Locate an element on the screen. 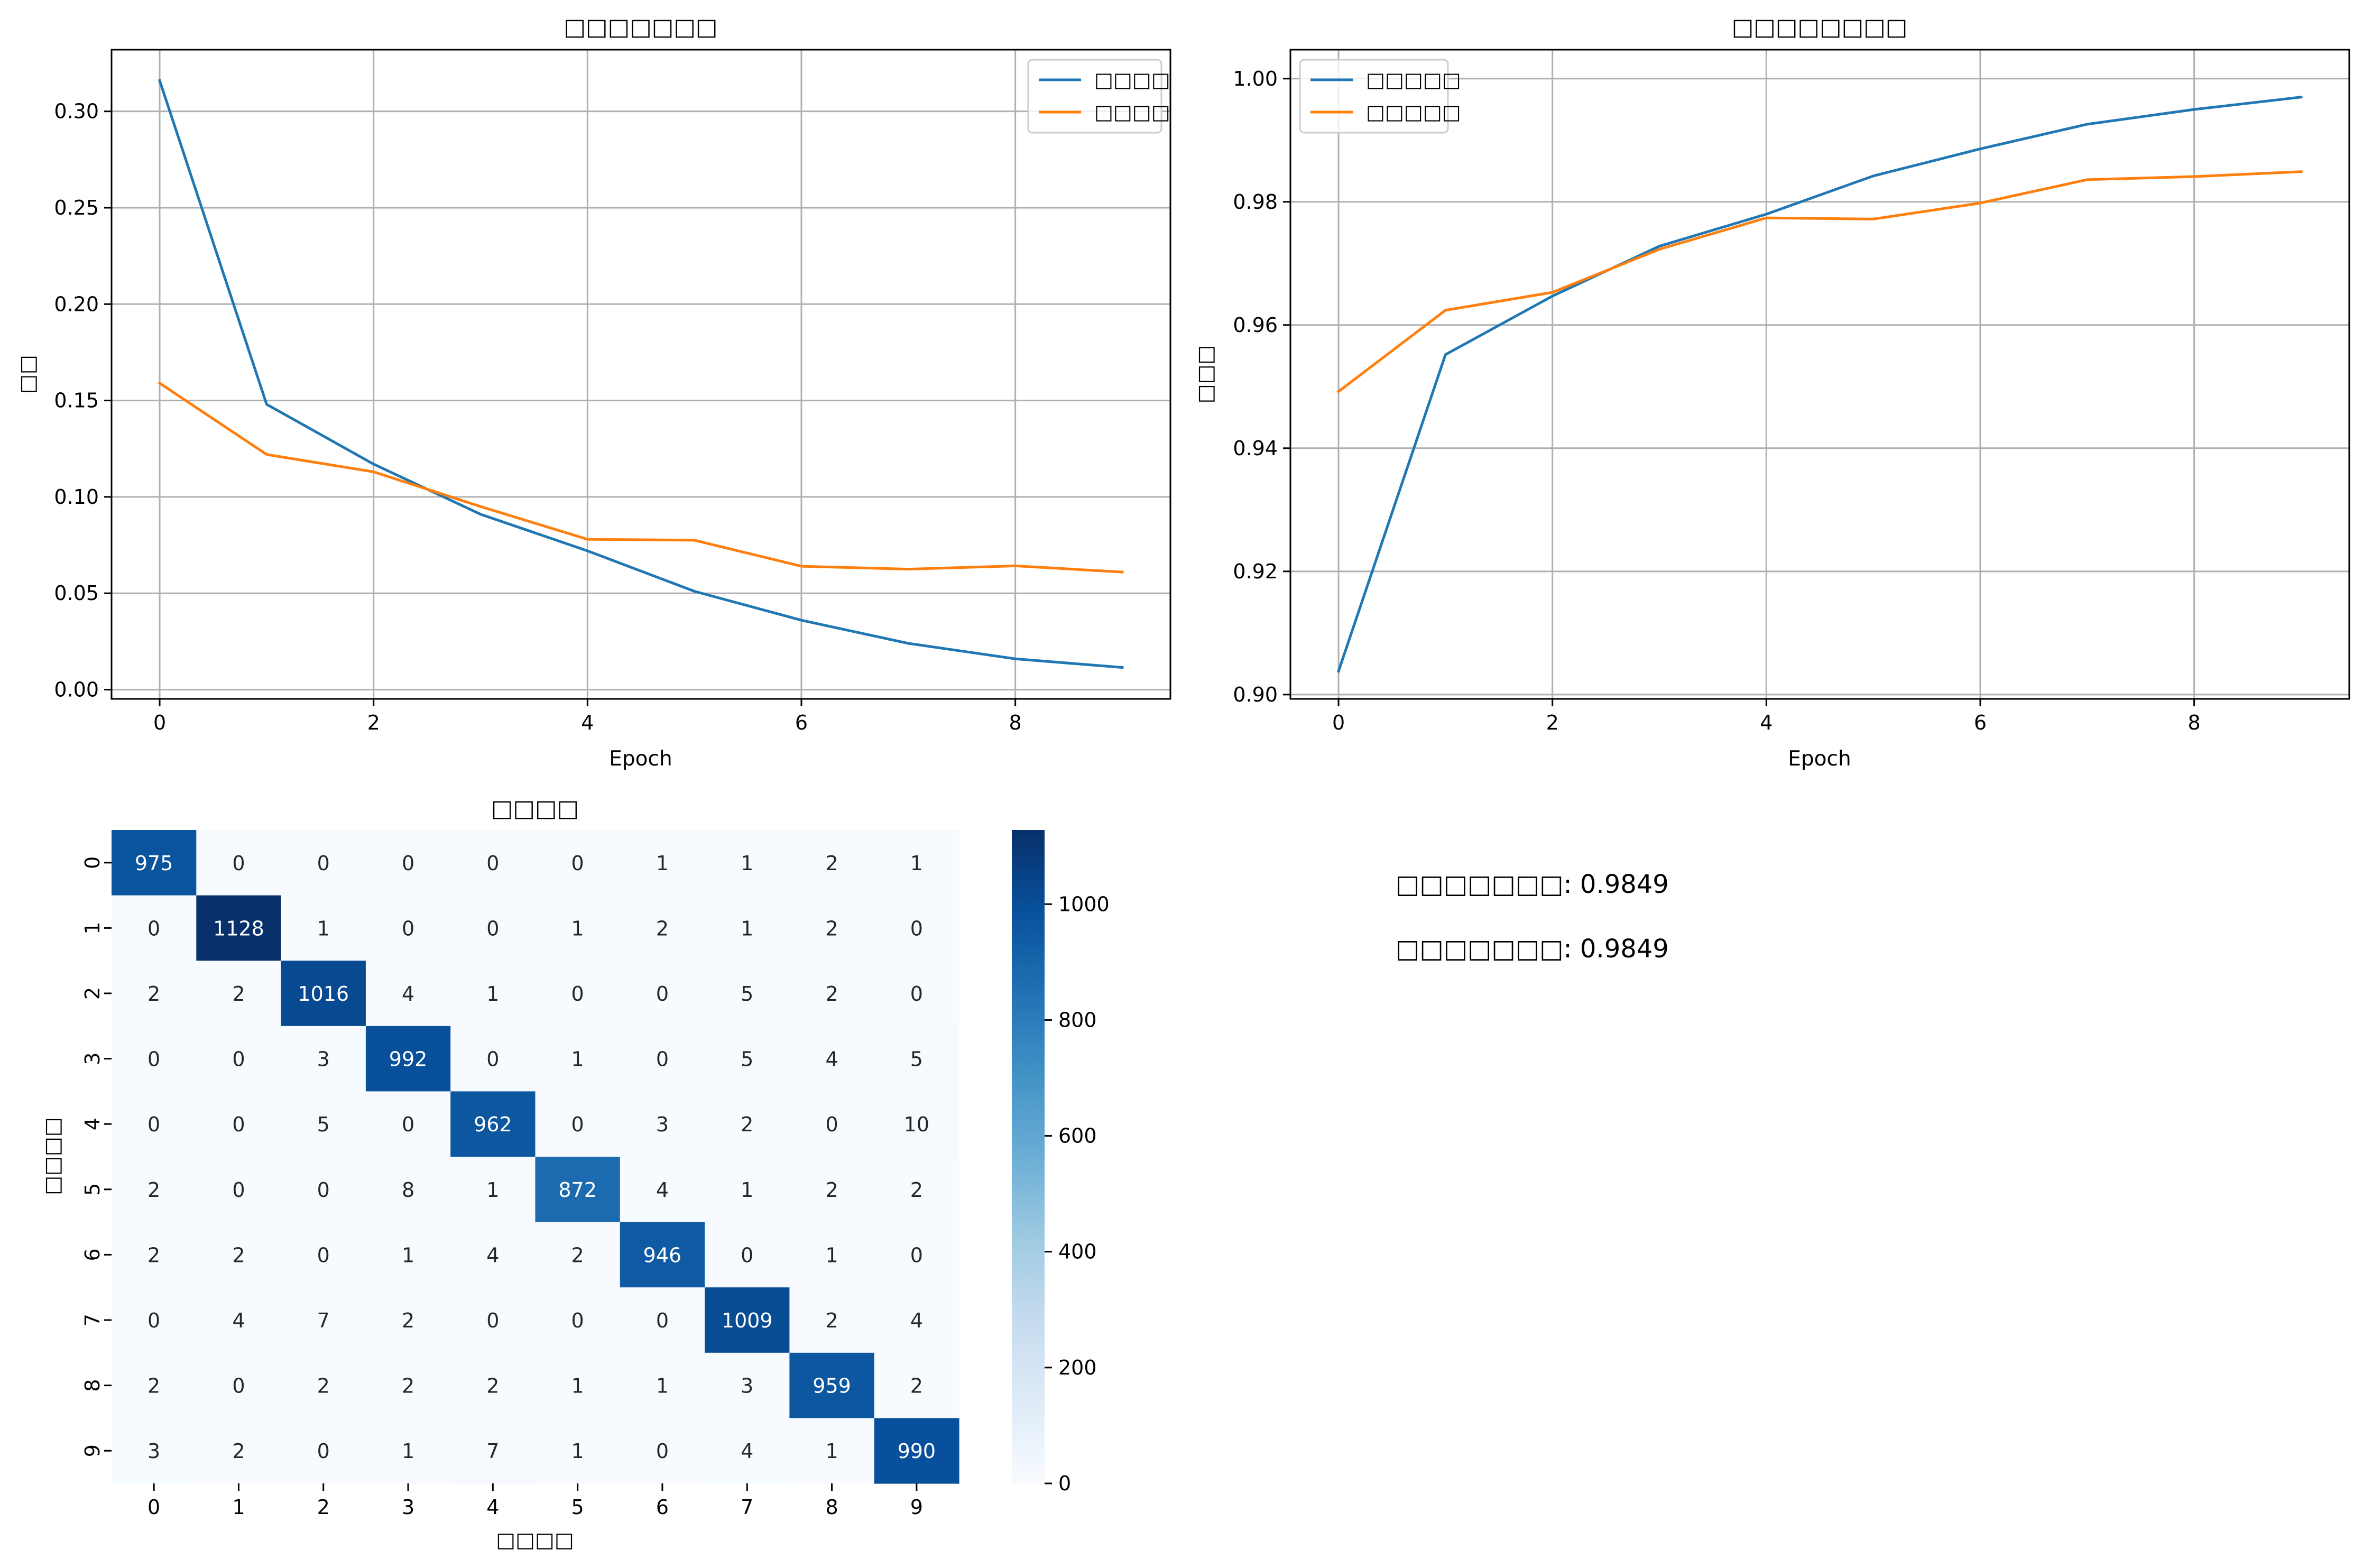  heatmap-y-tick-label: 8 is located at coordinates (92, 1385).